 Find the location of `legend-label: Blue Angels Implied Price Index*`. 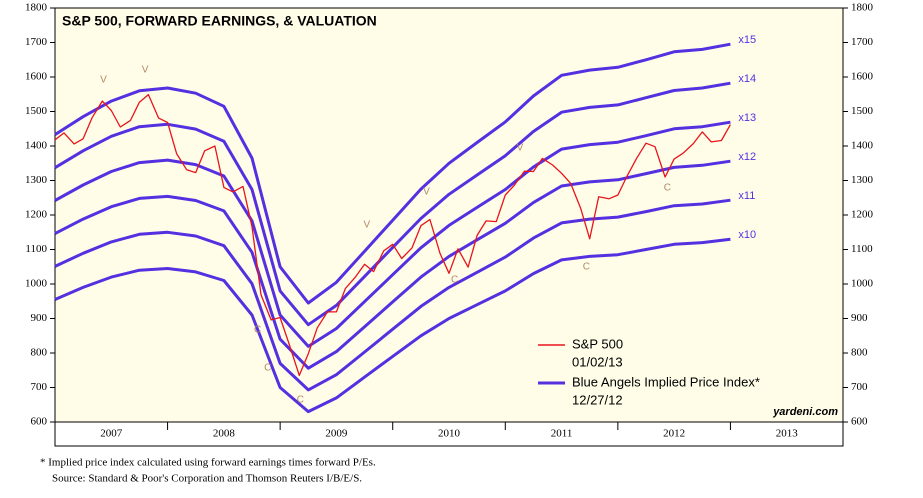

legend-label: Blue Angels Implied Price Index* is located at coordinates (666, 381).